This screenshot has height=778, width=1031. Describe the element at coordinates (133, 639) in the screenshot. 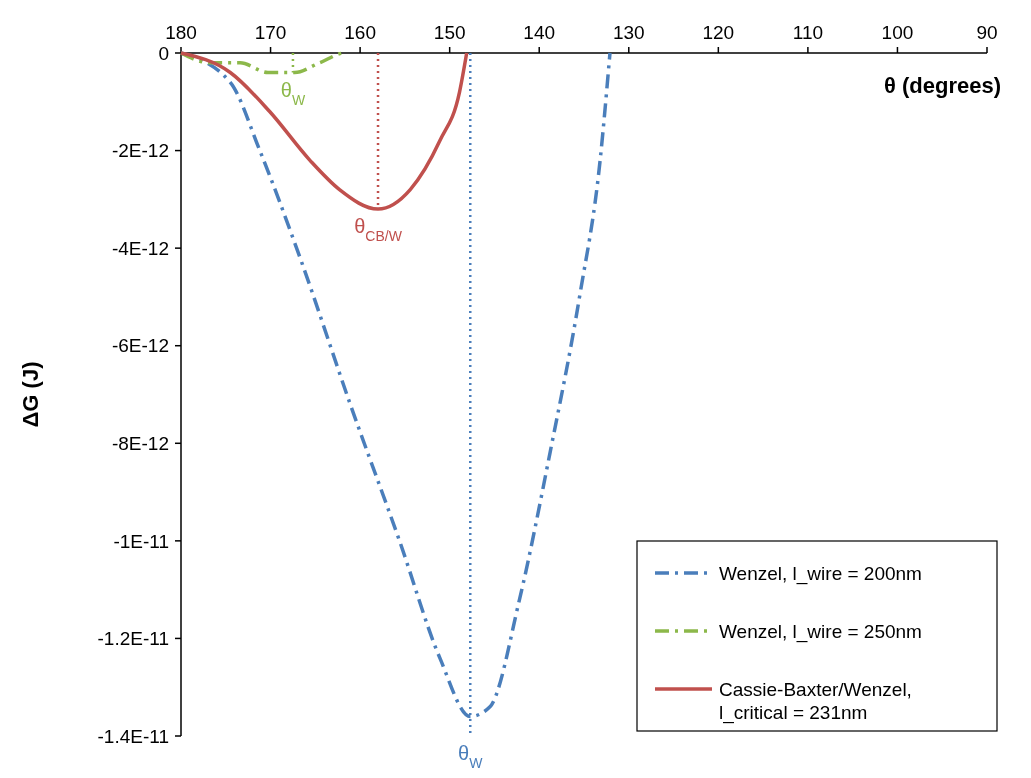

I see `y-tick-label: -1.2E-11` at that location.